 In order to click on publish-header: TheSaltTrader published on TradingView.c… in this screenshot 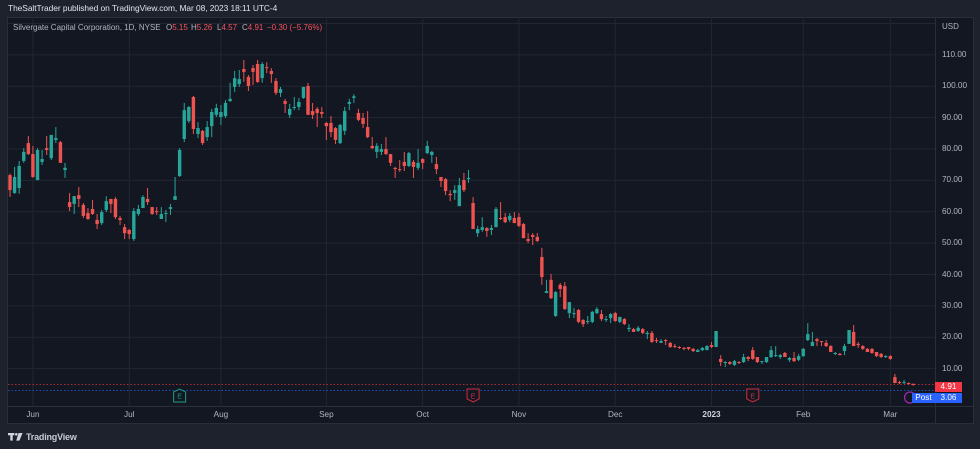, I will do `click(143, 8)`.